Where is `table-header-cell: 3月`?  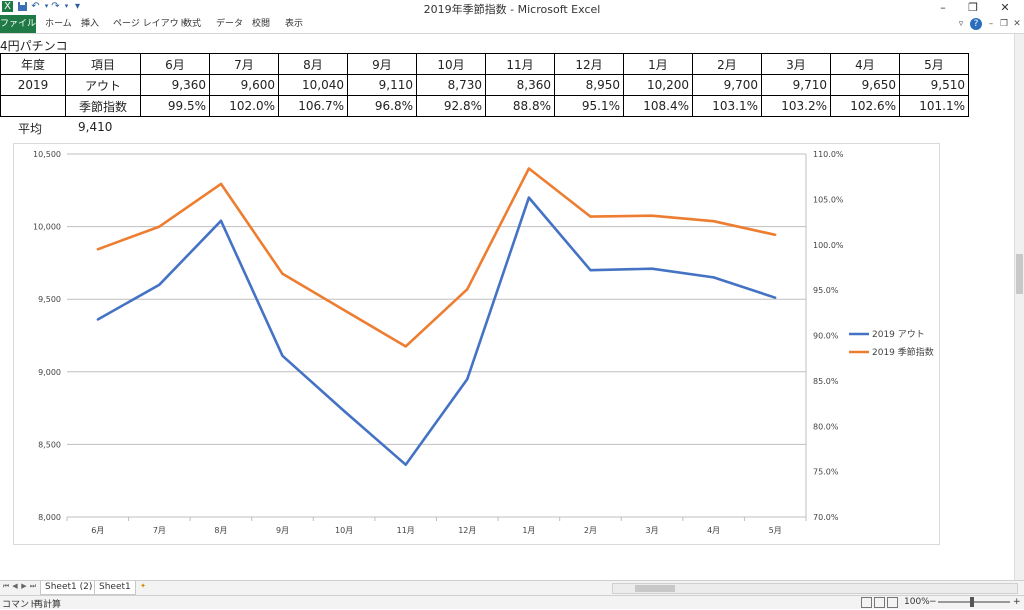 table-header-cell: 3月 is located at coordinates (796, 64).